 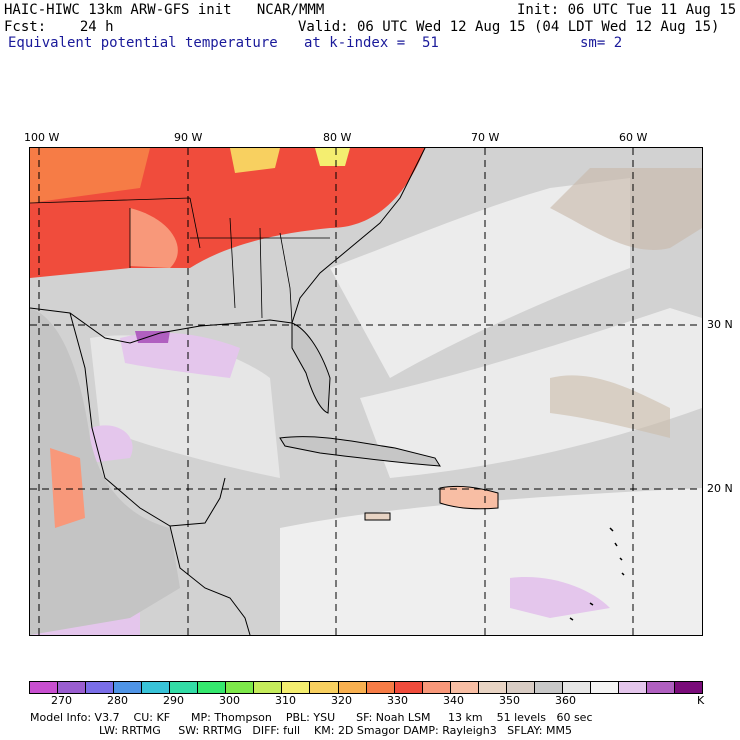 I want to click on jamaica-land, so click(x=377, y=516).